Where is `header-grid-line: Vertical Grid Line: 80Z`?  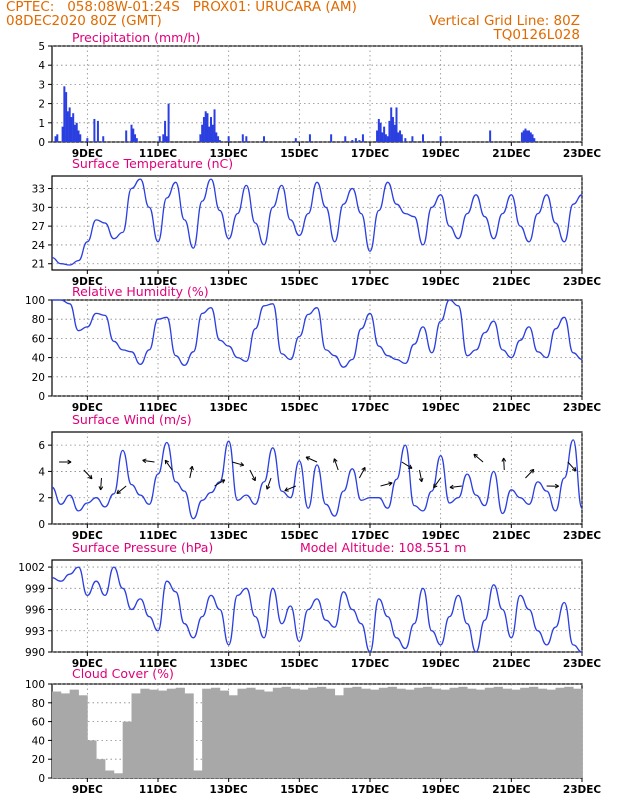
header-grid-line: Vertical Grid Line: 80Z is located at coordinates (504, 21).